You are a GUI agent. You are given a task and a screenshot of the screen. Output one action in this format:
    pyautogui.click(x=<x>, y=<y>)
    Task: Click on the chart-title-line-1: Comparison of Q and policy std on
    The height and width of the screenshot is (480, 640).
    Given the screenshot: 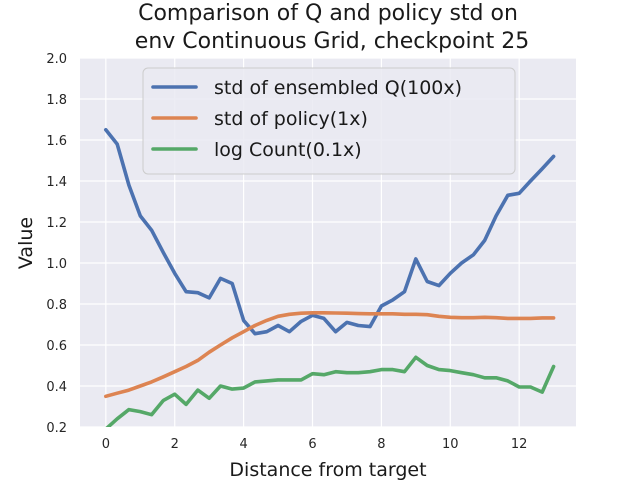 What is the action you would take?
    pyautogui.click(x=328, y=13)
    